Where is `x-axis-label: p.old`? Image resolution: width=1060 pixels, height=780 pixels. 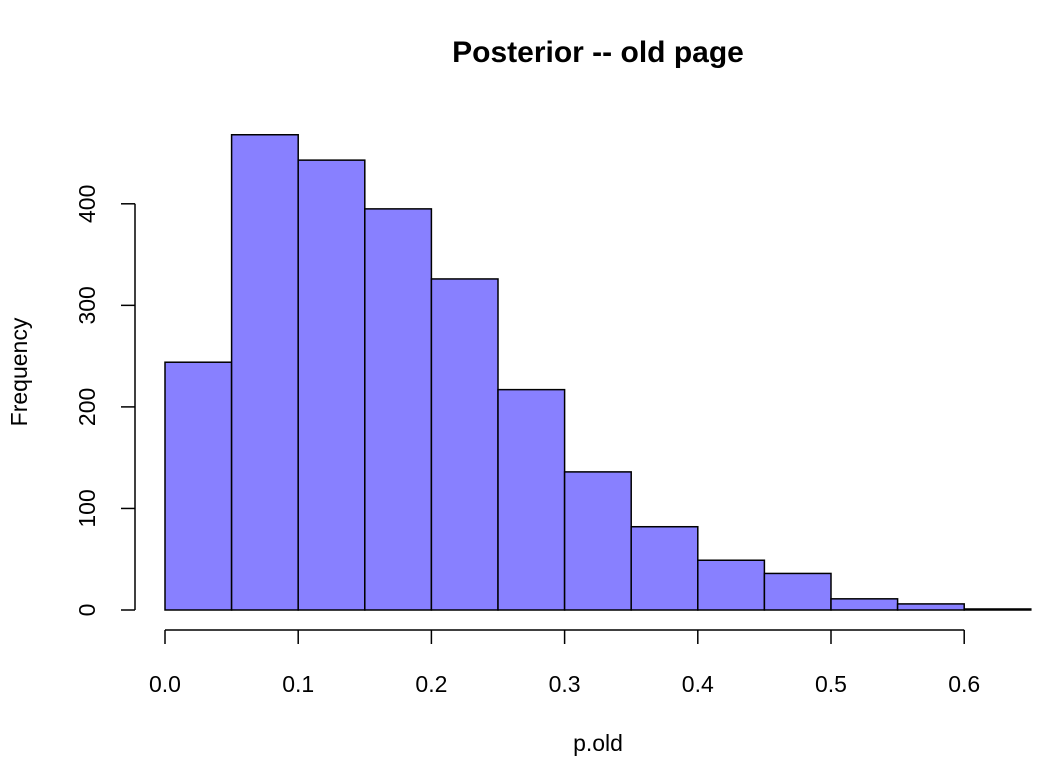
x-axis-label: p.old is located at coordinates (598, 743).